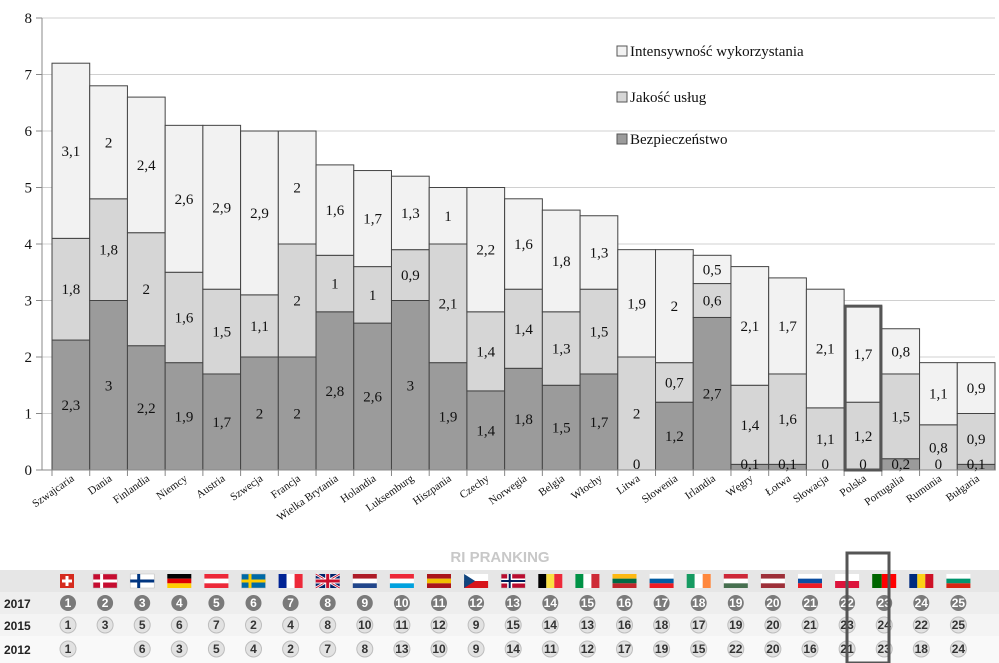 This screenshot has width=999, height=663. Describe the element at coordinates (29, 358) in the screenshot. I see `y-tick-label: 2` at that location.